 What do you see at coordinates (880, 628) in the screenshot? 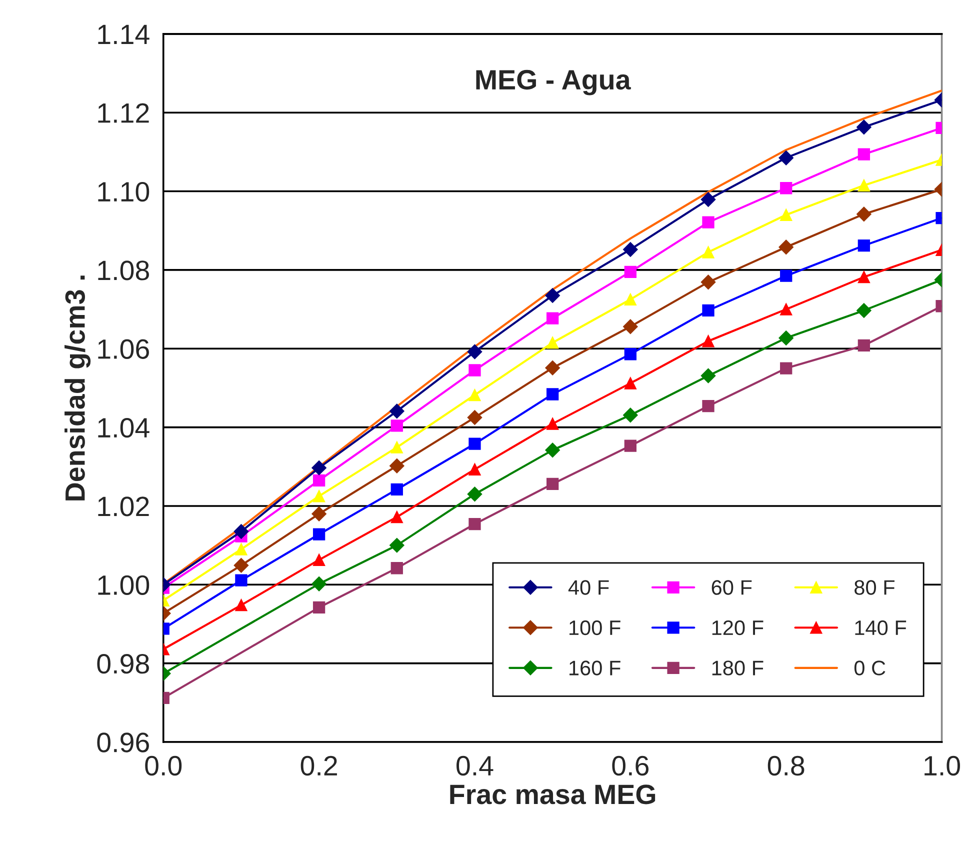
I see `legend-label: 140 F` at bounding box center [880, 628].